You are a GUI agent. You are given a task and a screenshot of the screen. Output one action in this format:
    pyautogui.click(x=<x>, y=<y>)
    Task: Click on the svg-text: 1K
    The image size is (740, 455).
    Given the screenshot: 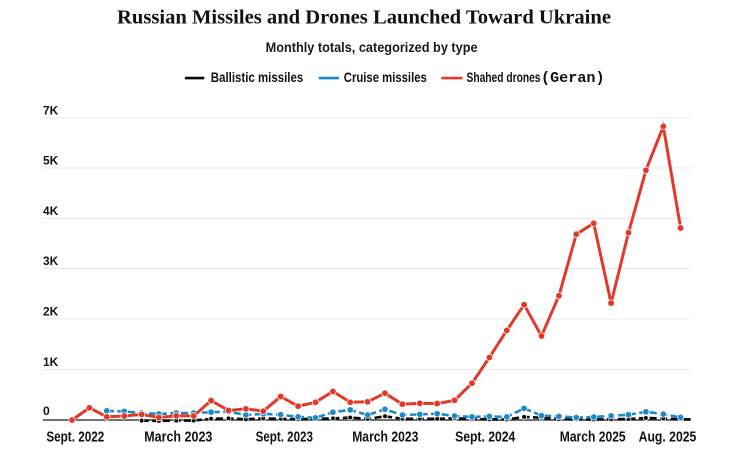 What is the action you would take?
    pyautogui.click(x=51, y=362)
    